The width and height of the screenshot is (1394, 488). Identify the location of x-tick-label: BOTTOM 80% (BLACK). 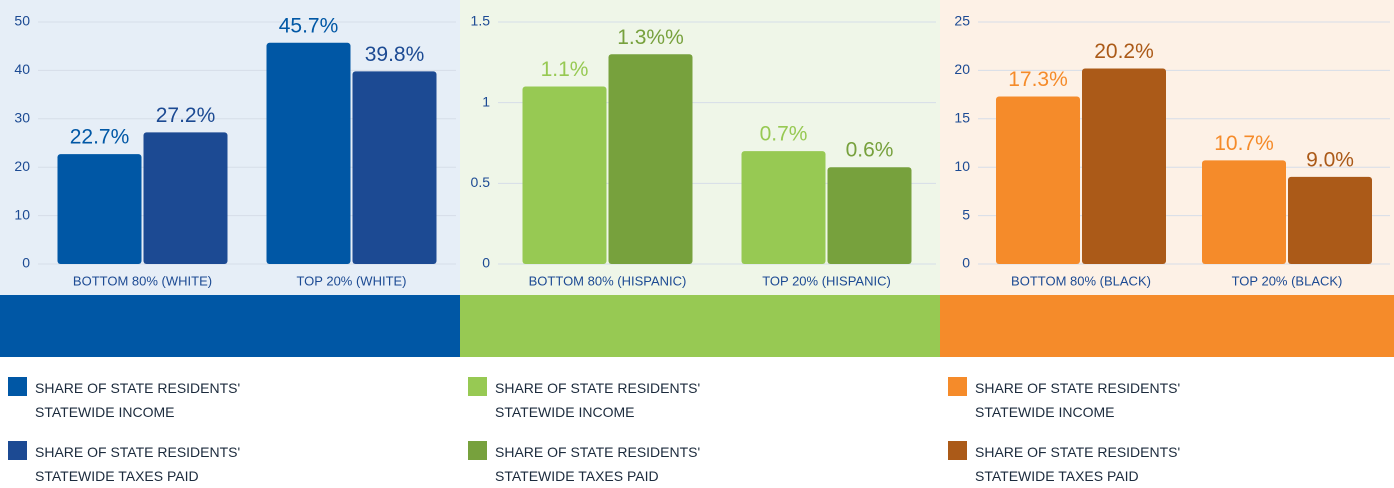
(1081, 280).